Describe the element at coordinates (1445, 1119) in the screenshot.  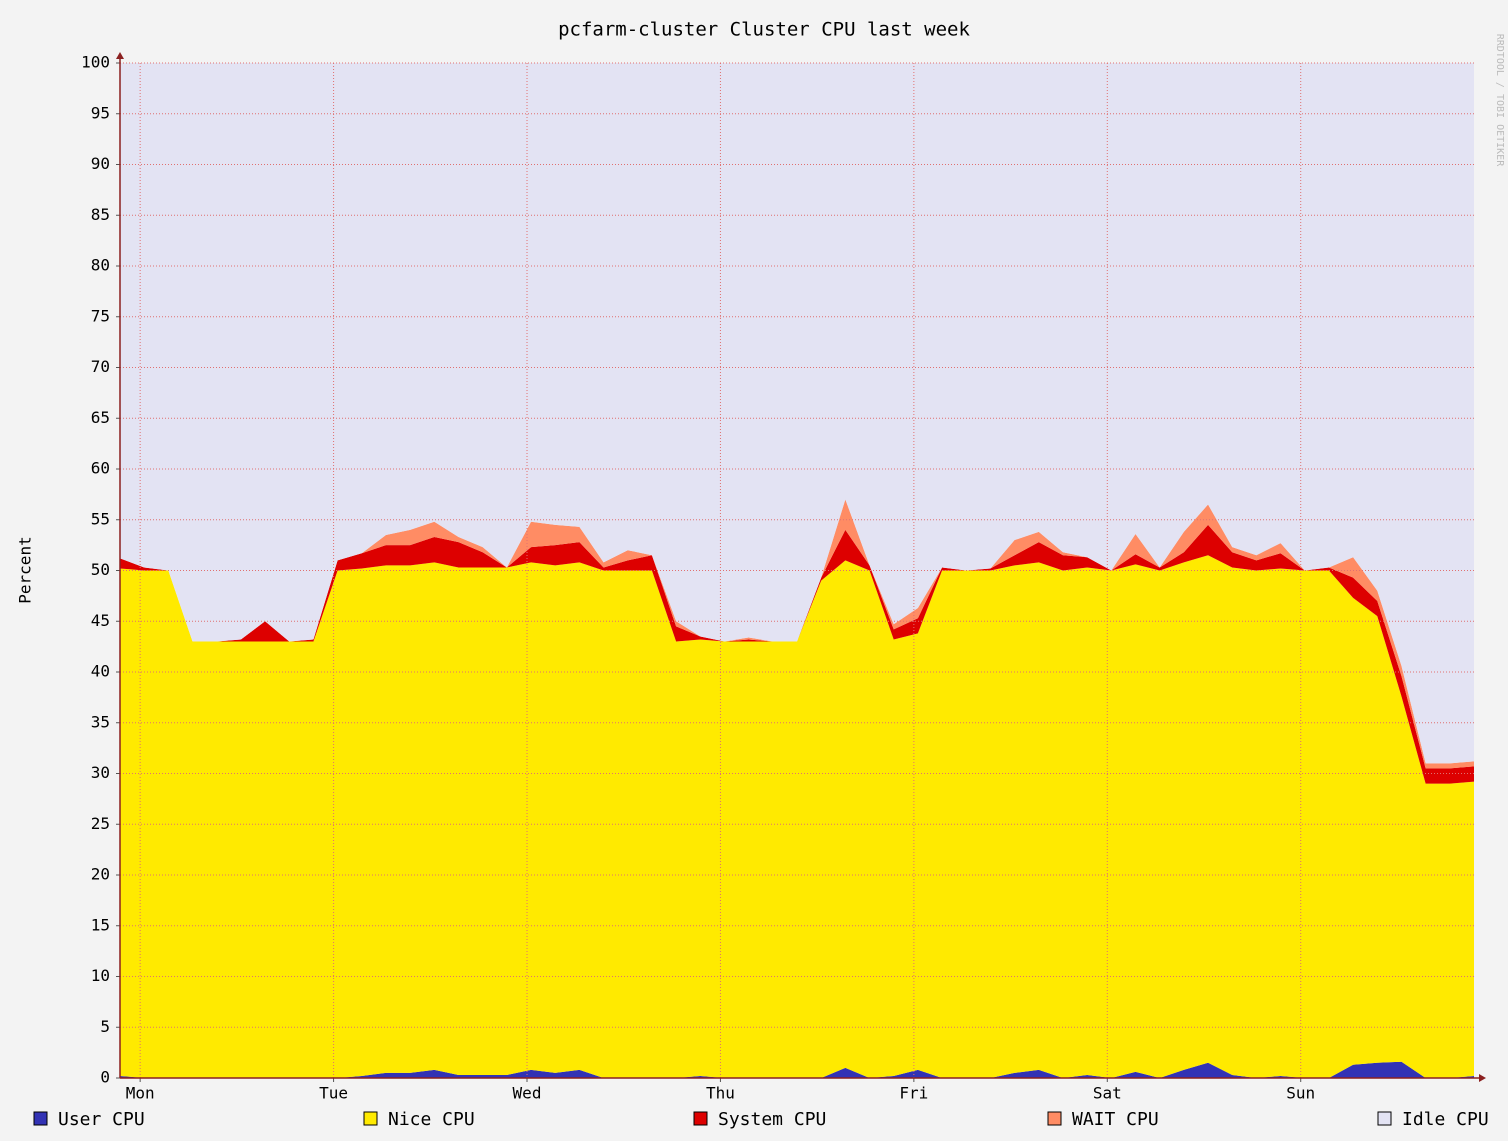
I see `legend-label: Idle CPU` at that location.